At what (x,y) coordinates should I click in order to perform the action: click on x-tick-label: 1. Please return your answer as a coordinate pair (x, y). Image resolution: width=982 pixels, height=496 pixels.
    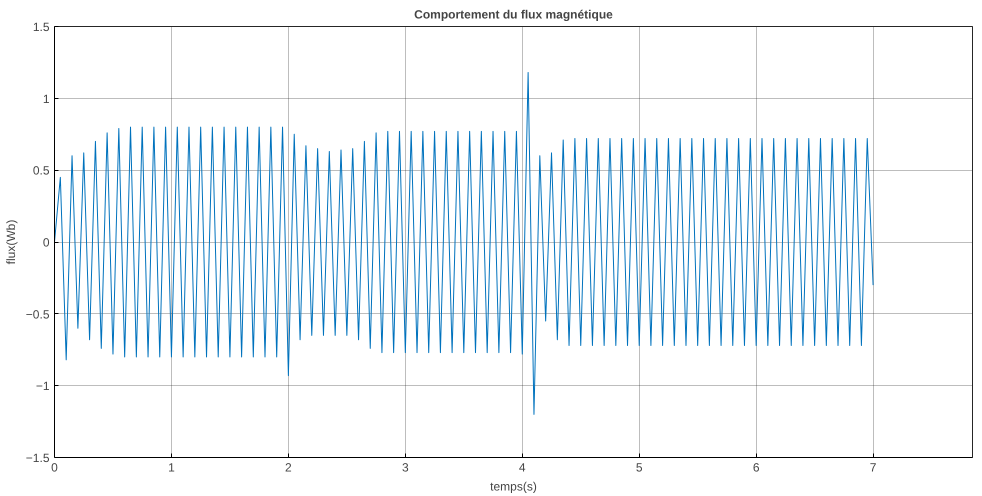
    Looking at the image, I should click on (172, 467).